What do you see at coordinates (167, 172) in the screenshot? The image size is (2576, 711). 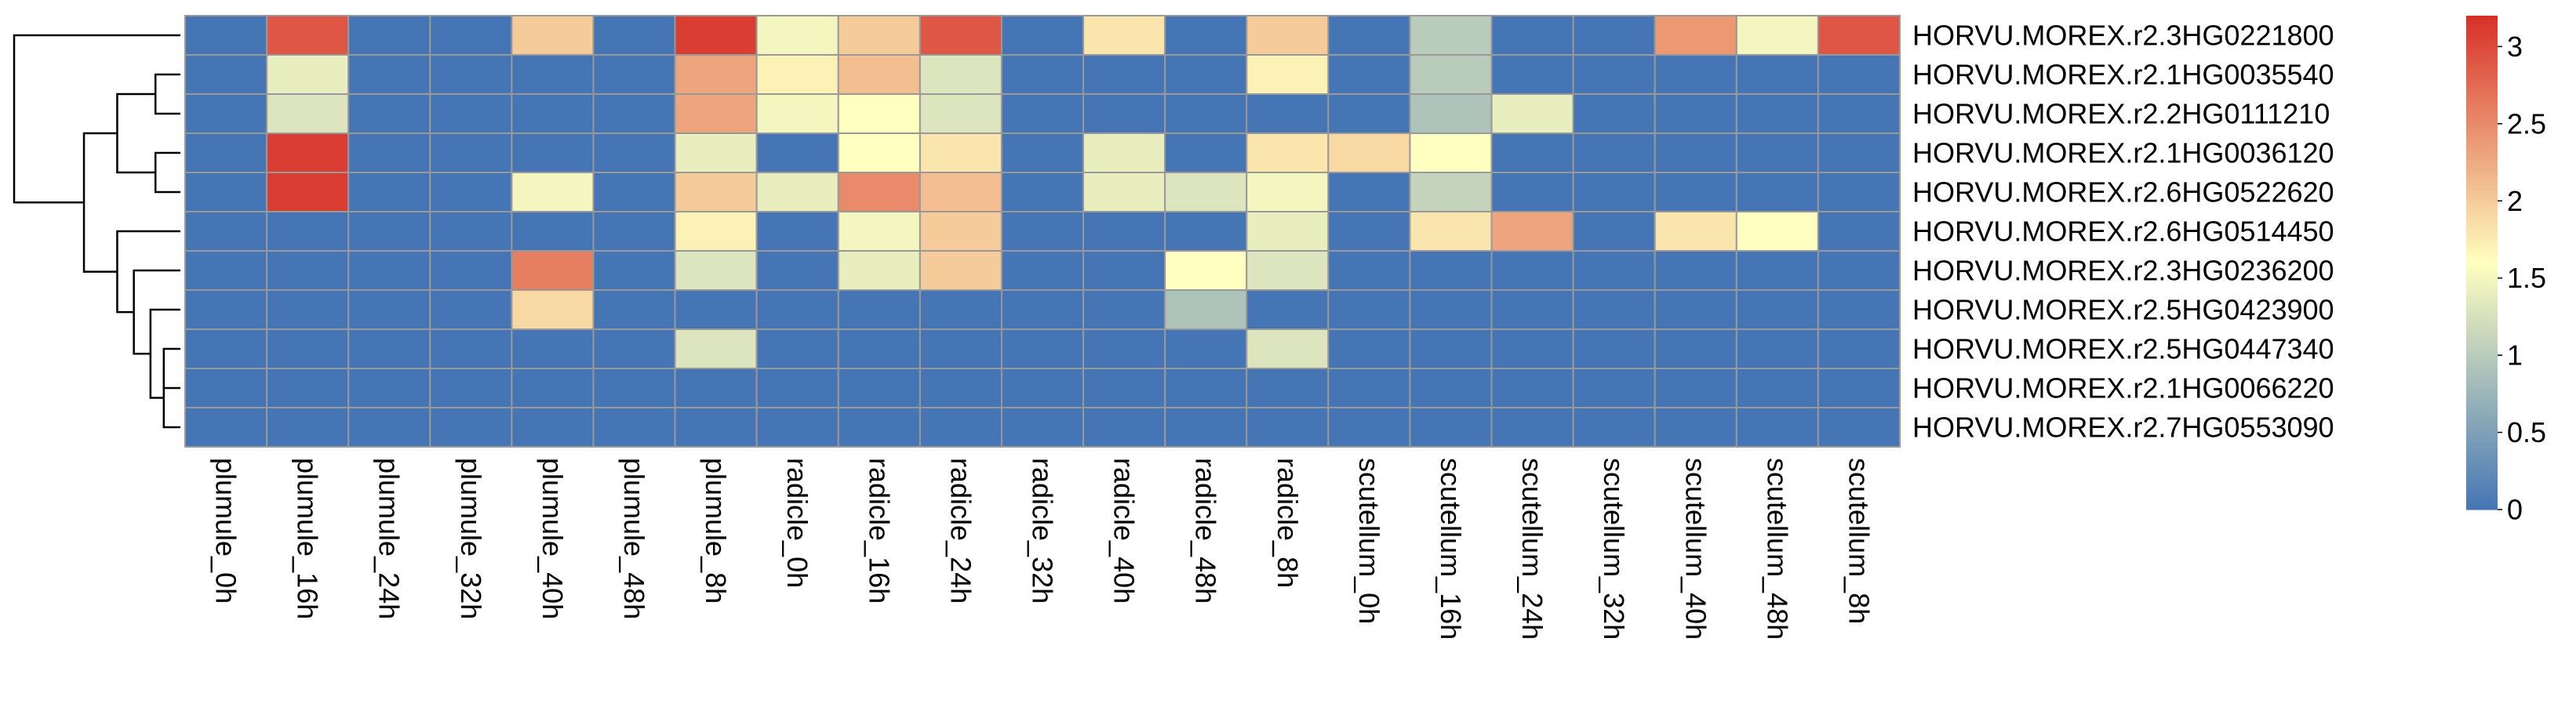 I see `dendrogram-branch` at bounding box center [167, 172].